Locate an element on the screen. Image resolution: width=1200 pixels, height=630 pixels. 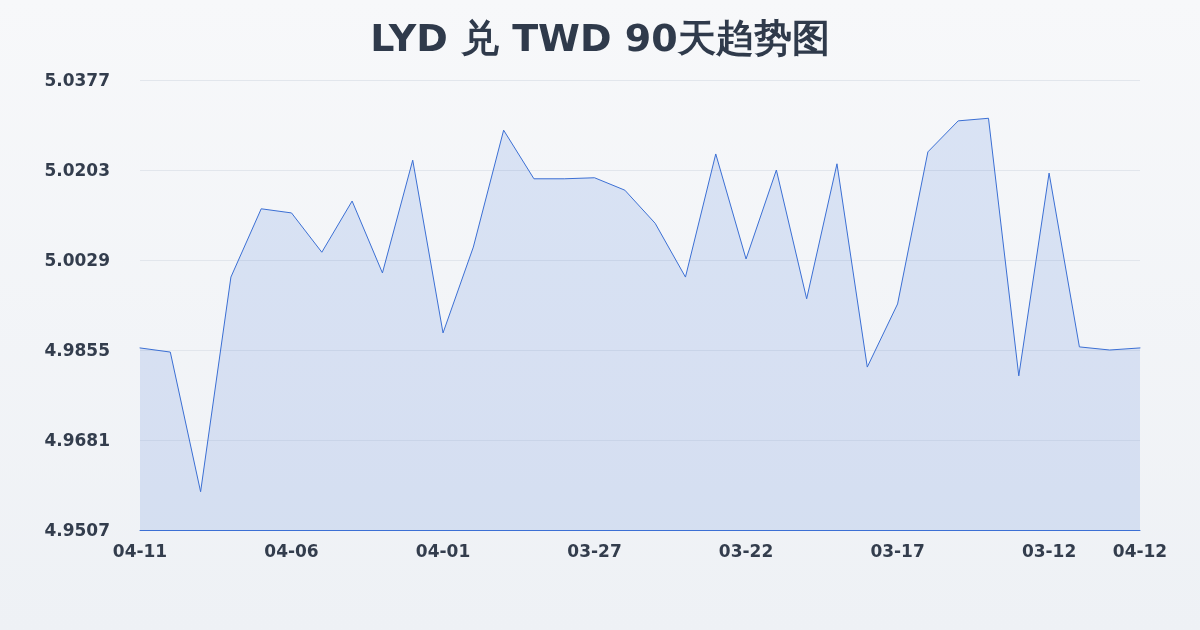
y-tick-label: 5.0029 is located at coordinates (77, 260).